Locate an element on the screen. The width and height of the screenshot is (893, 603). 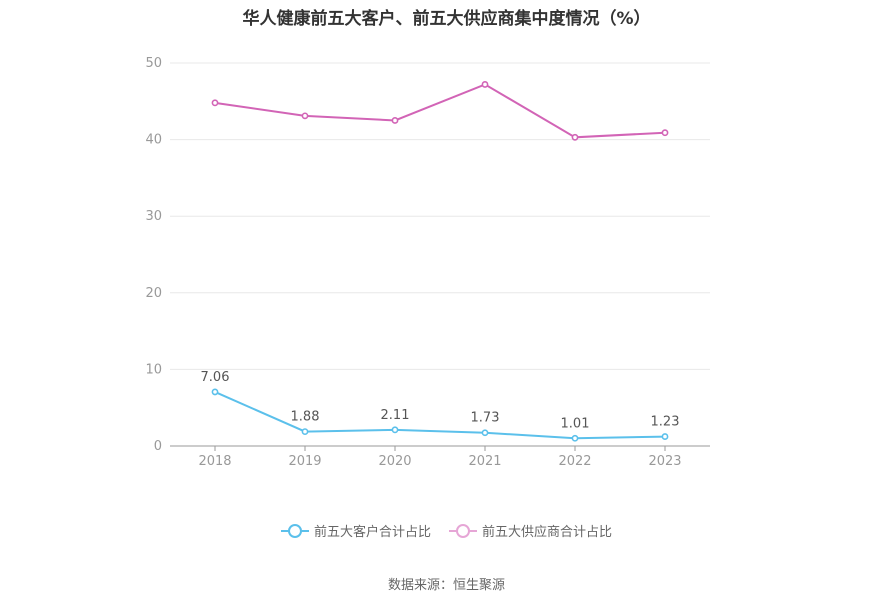
legend-label-customers: 前五大客户合计占比 is located at coordinates (372, 532).